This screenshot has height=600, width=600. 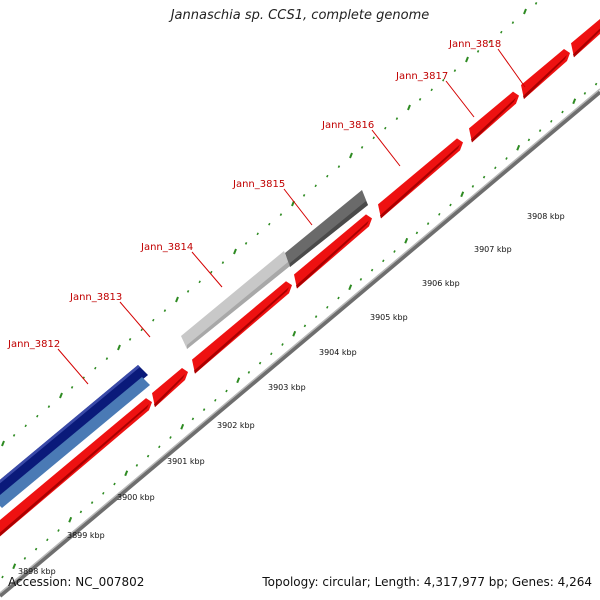 What do you see at coordinates (287, 387) in the screenshot?
I see `scale-label: 3903 kbp` at bounding box center [287, 387].